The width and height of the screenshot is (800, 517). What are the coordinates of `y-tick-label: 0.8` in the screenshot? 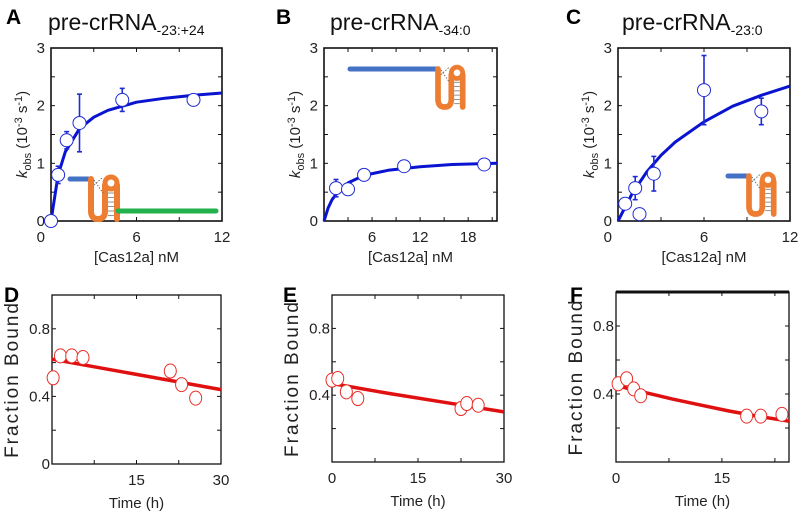 It's located at (603, 326).